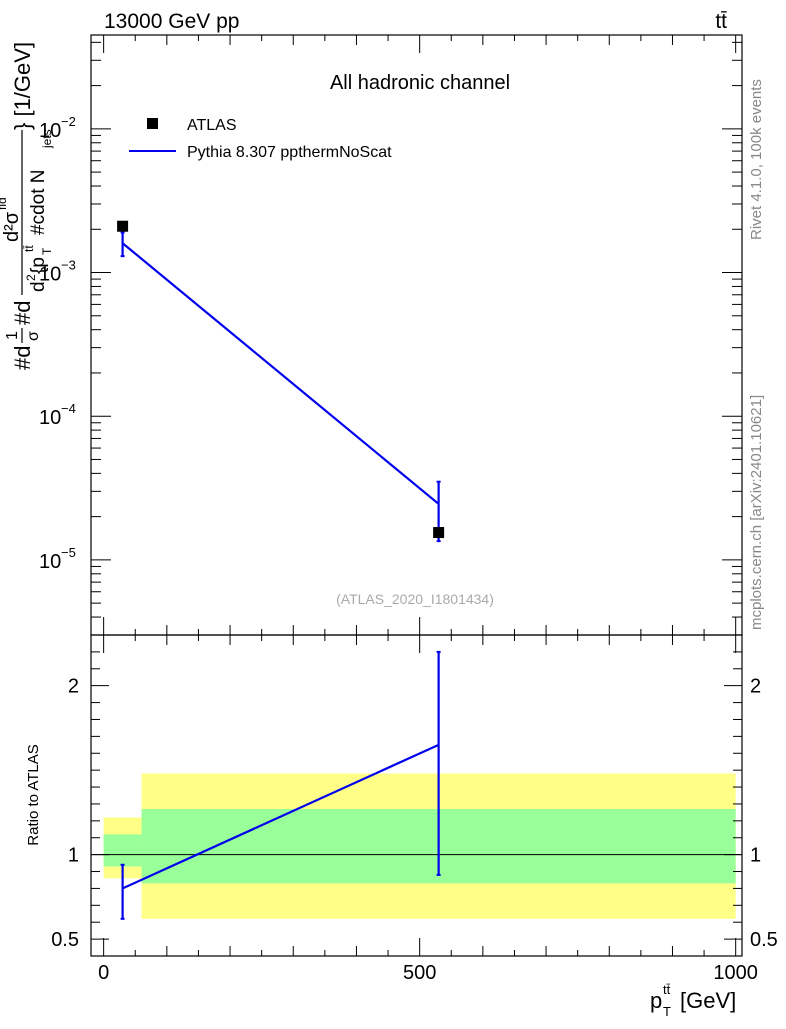 The height and width of the screenshot is (1029, 786). Describe the element at coordinates (47, 139) in the screenshot. I see `ylabel-den-sub2: jets` at that location.